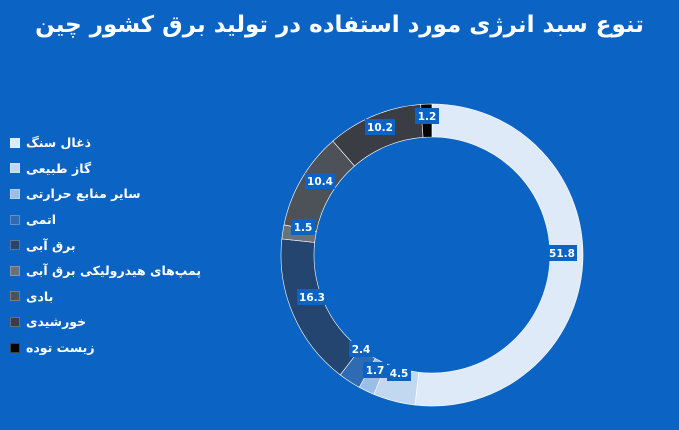  I want to click on data-label: 1.5, so click(303, 227).